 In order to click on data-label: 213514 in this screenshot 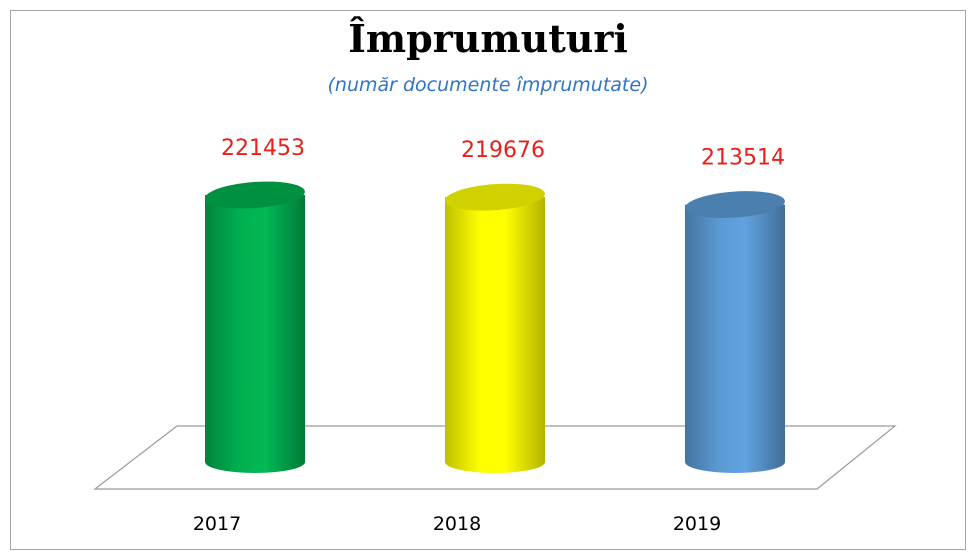, I will do `click(743, 158)`.